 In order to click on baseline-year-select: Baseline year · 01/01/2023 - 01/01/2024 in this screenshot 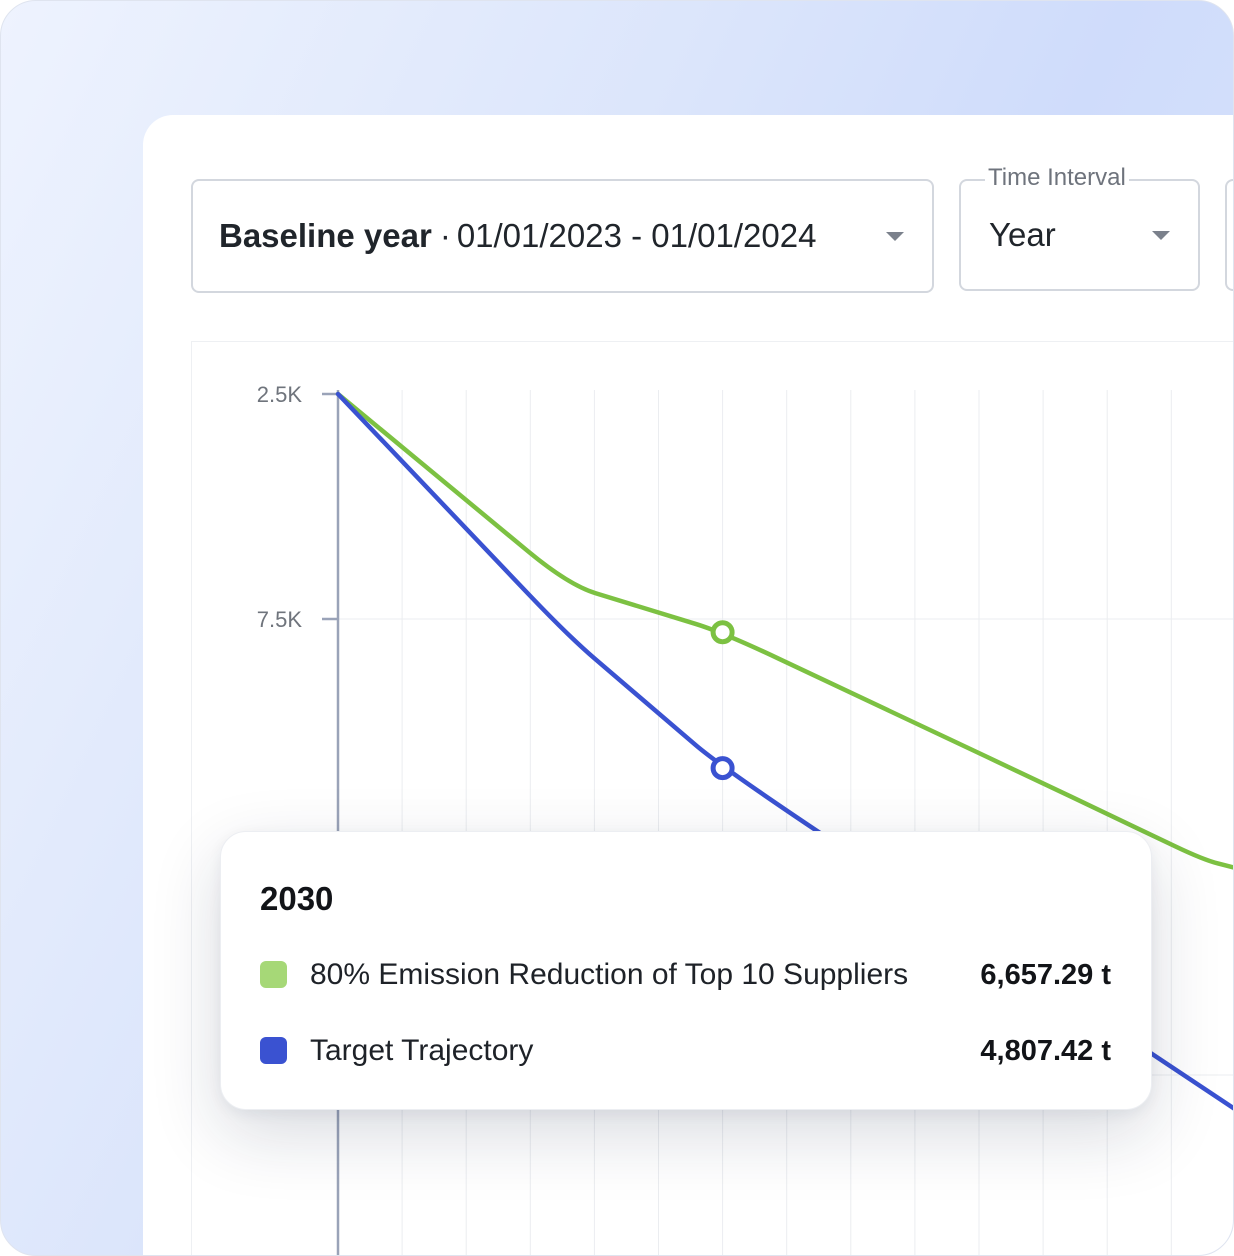, I will do `click(562, 236)`.